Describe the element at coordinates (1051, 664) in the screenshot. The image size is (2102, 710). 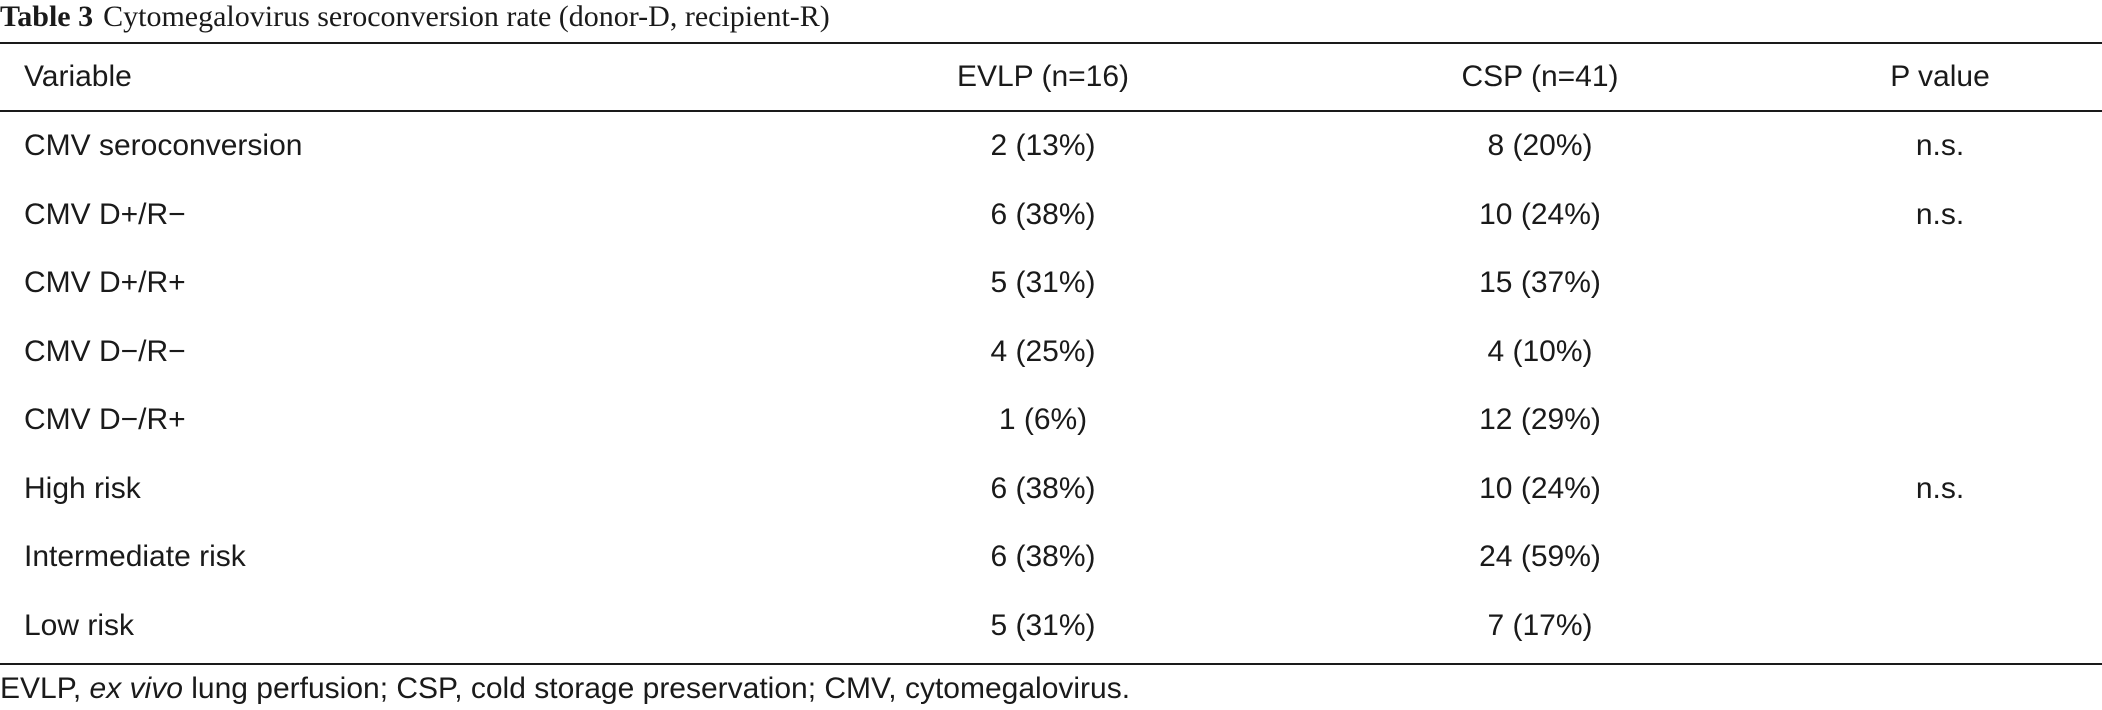
I see `table-bottom-rule` at that location.